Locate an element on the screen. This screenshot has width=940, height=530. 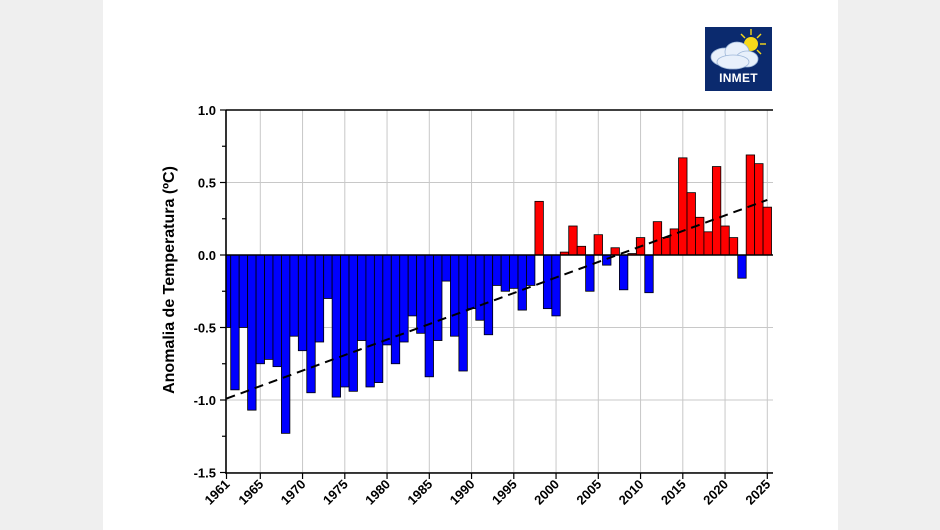
bar-2015 is located at coordinates (683, 206).